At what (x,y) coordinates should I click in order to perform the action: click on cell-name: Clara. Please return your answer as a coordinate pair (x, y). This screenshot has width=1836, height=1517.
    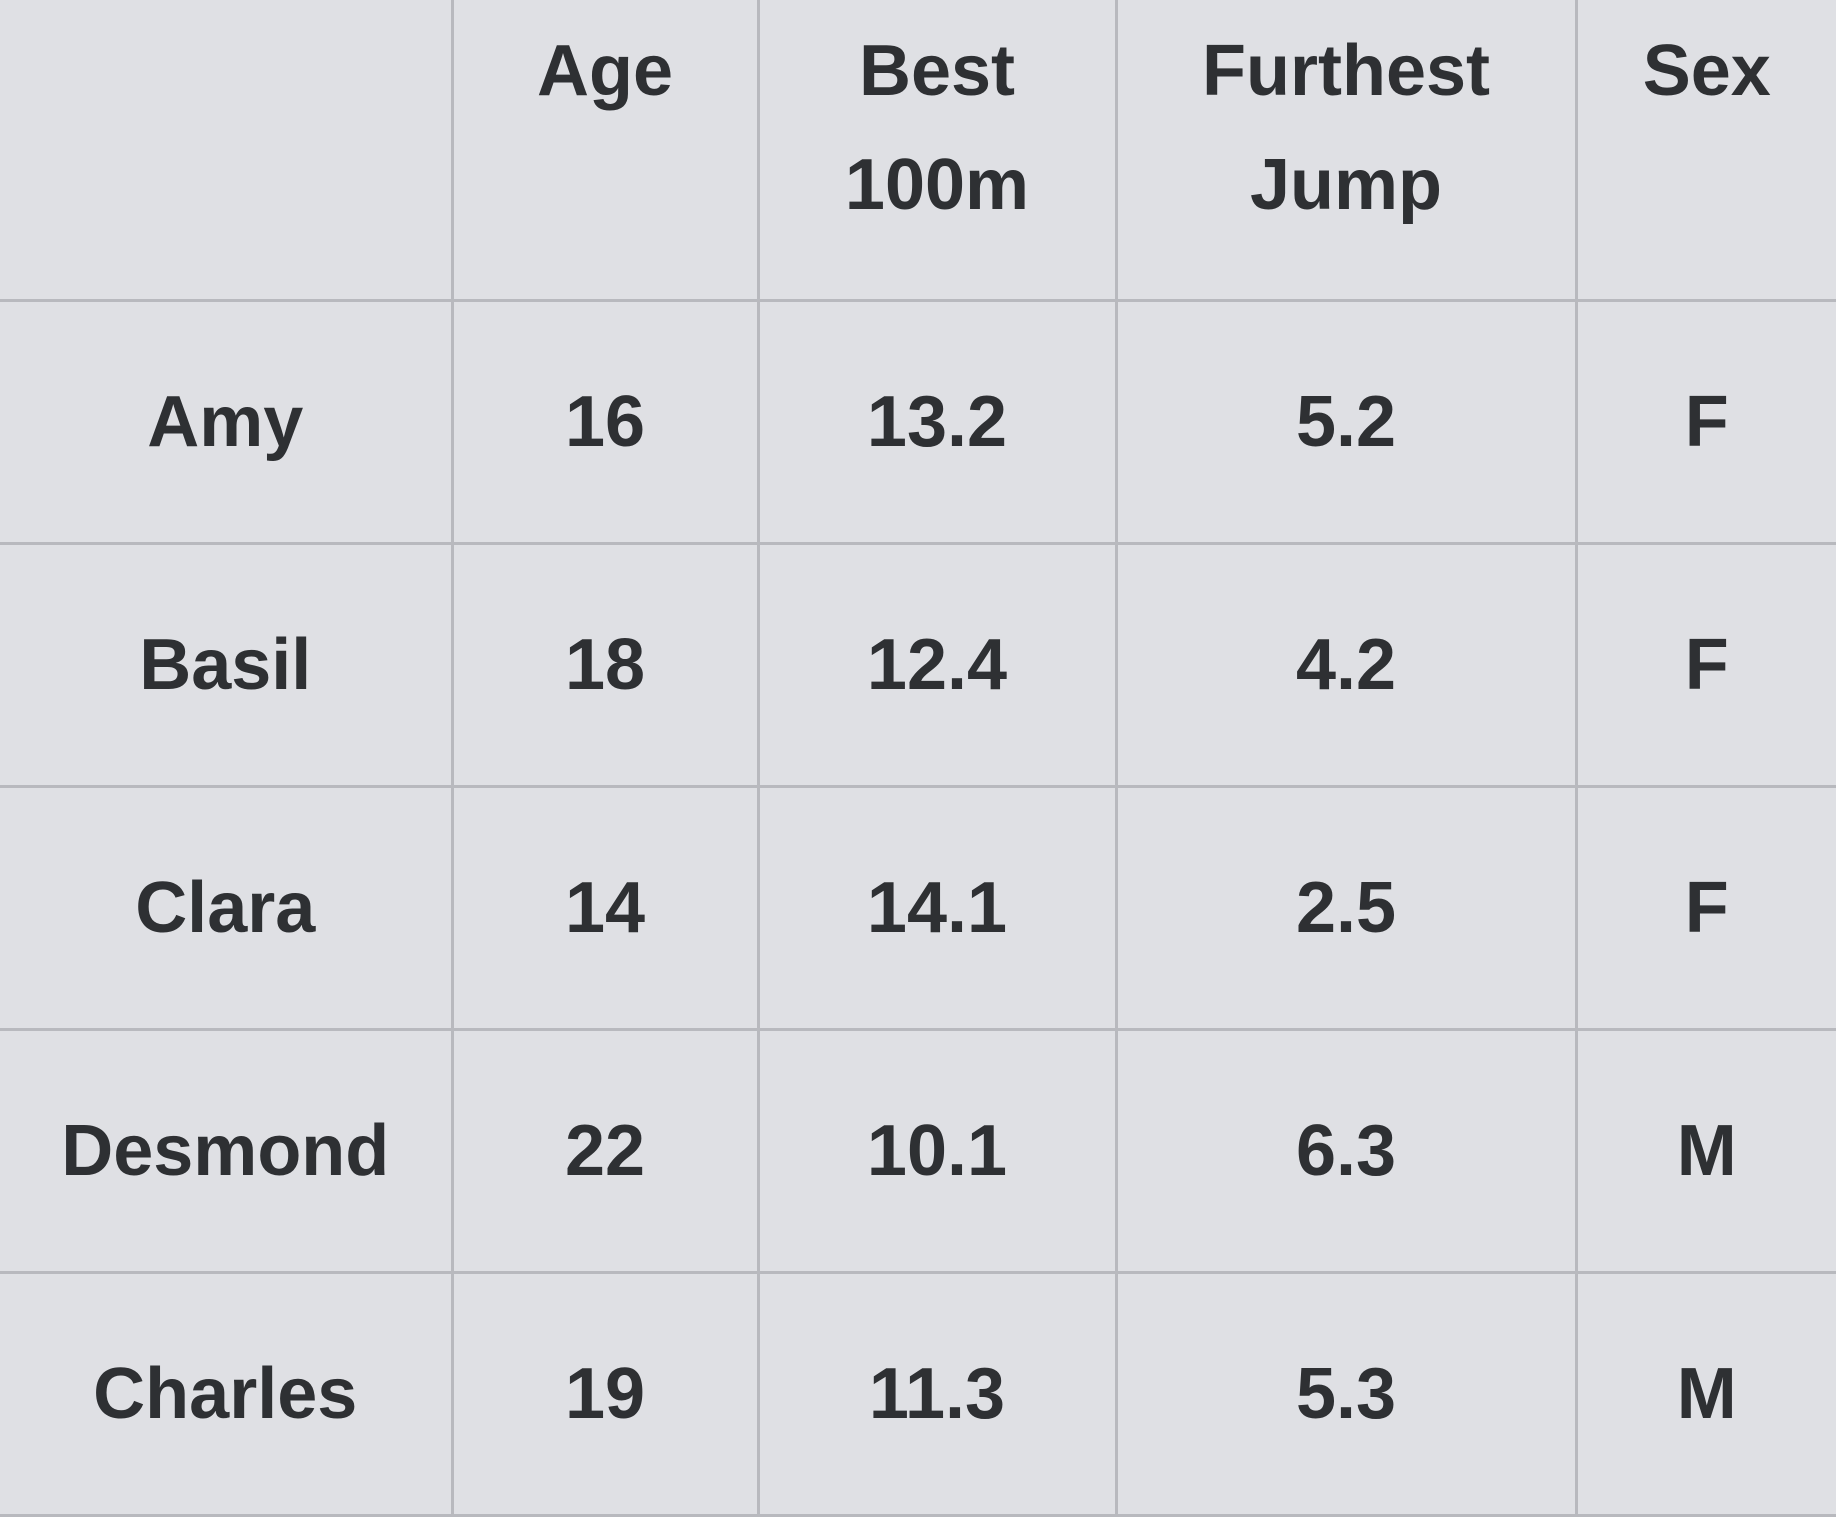
    Looking at the image, I should click on (226, 907).